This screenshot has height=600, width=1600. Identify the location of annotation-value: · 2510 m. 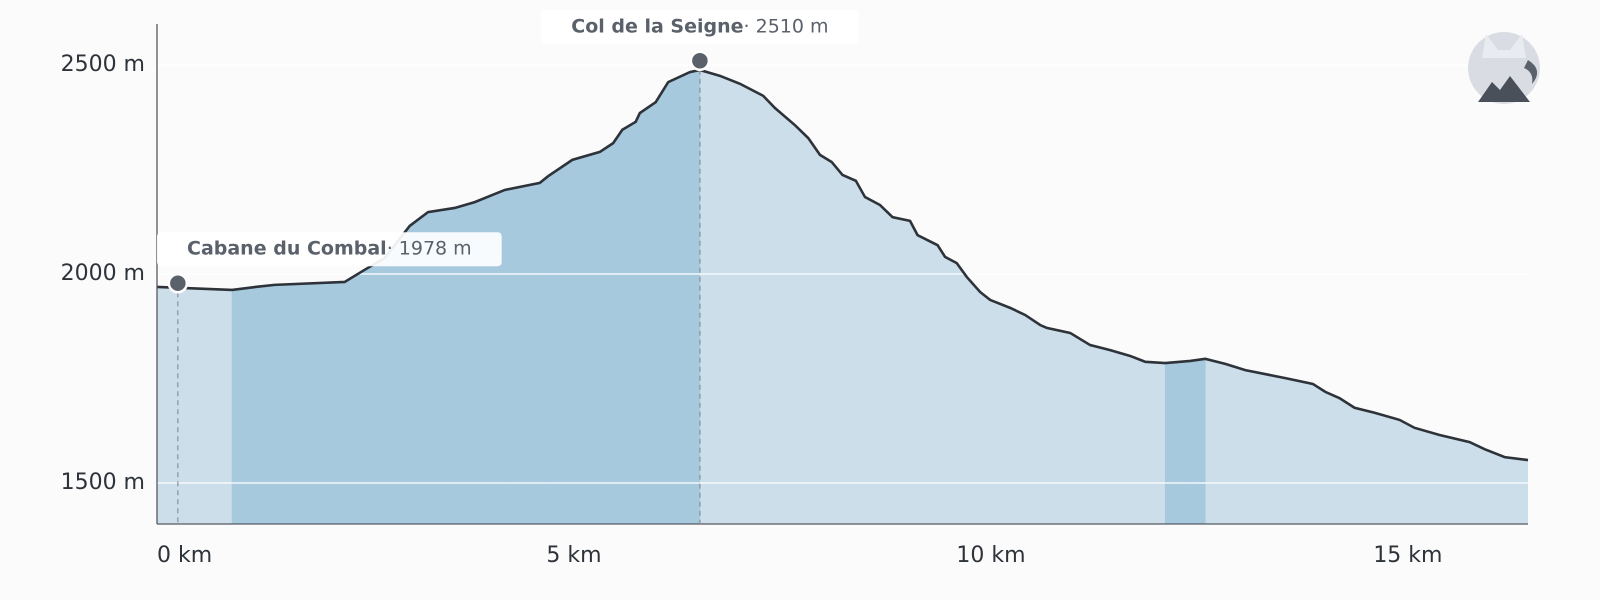
(786, 26).